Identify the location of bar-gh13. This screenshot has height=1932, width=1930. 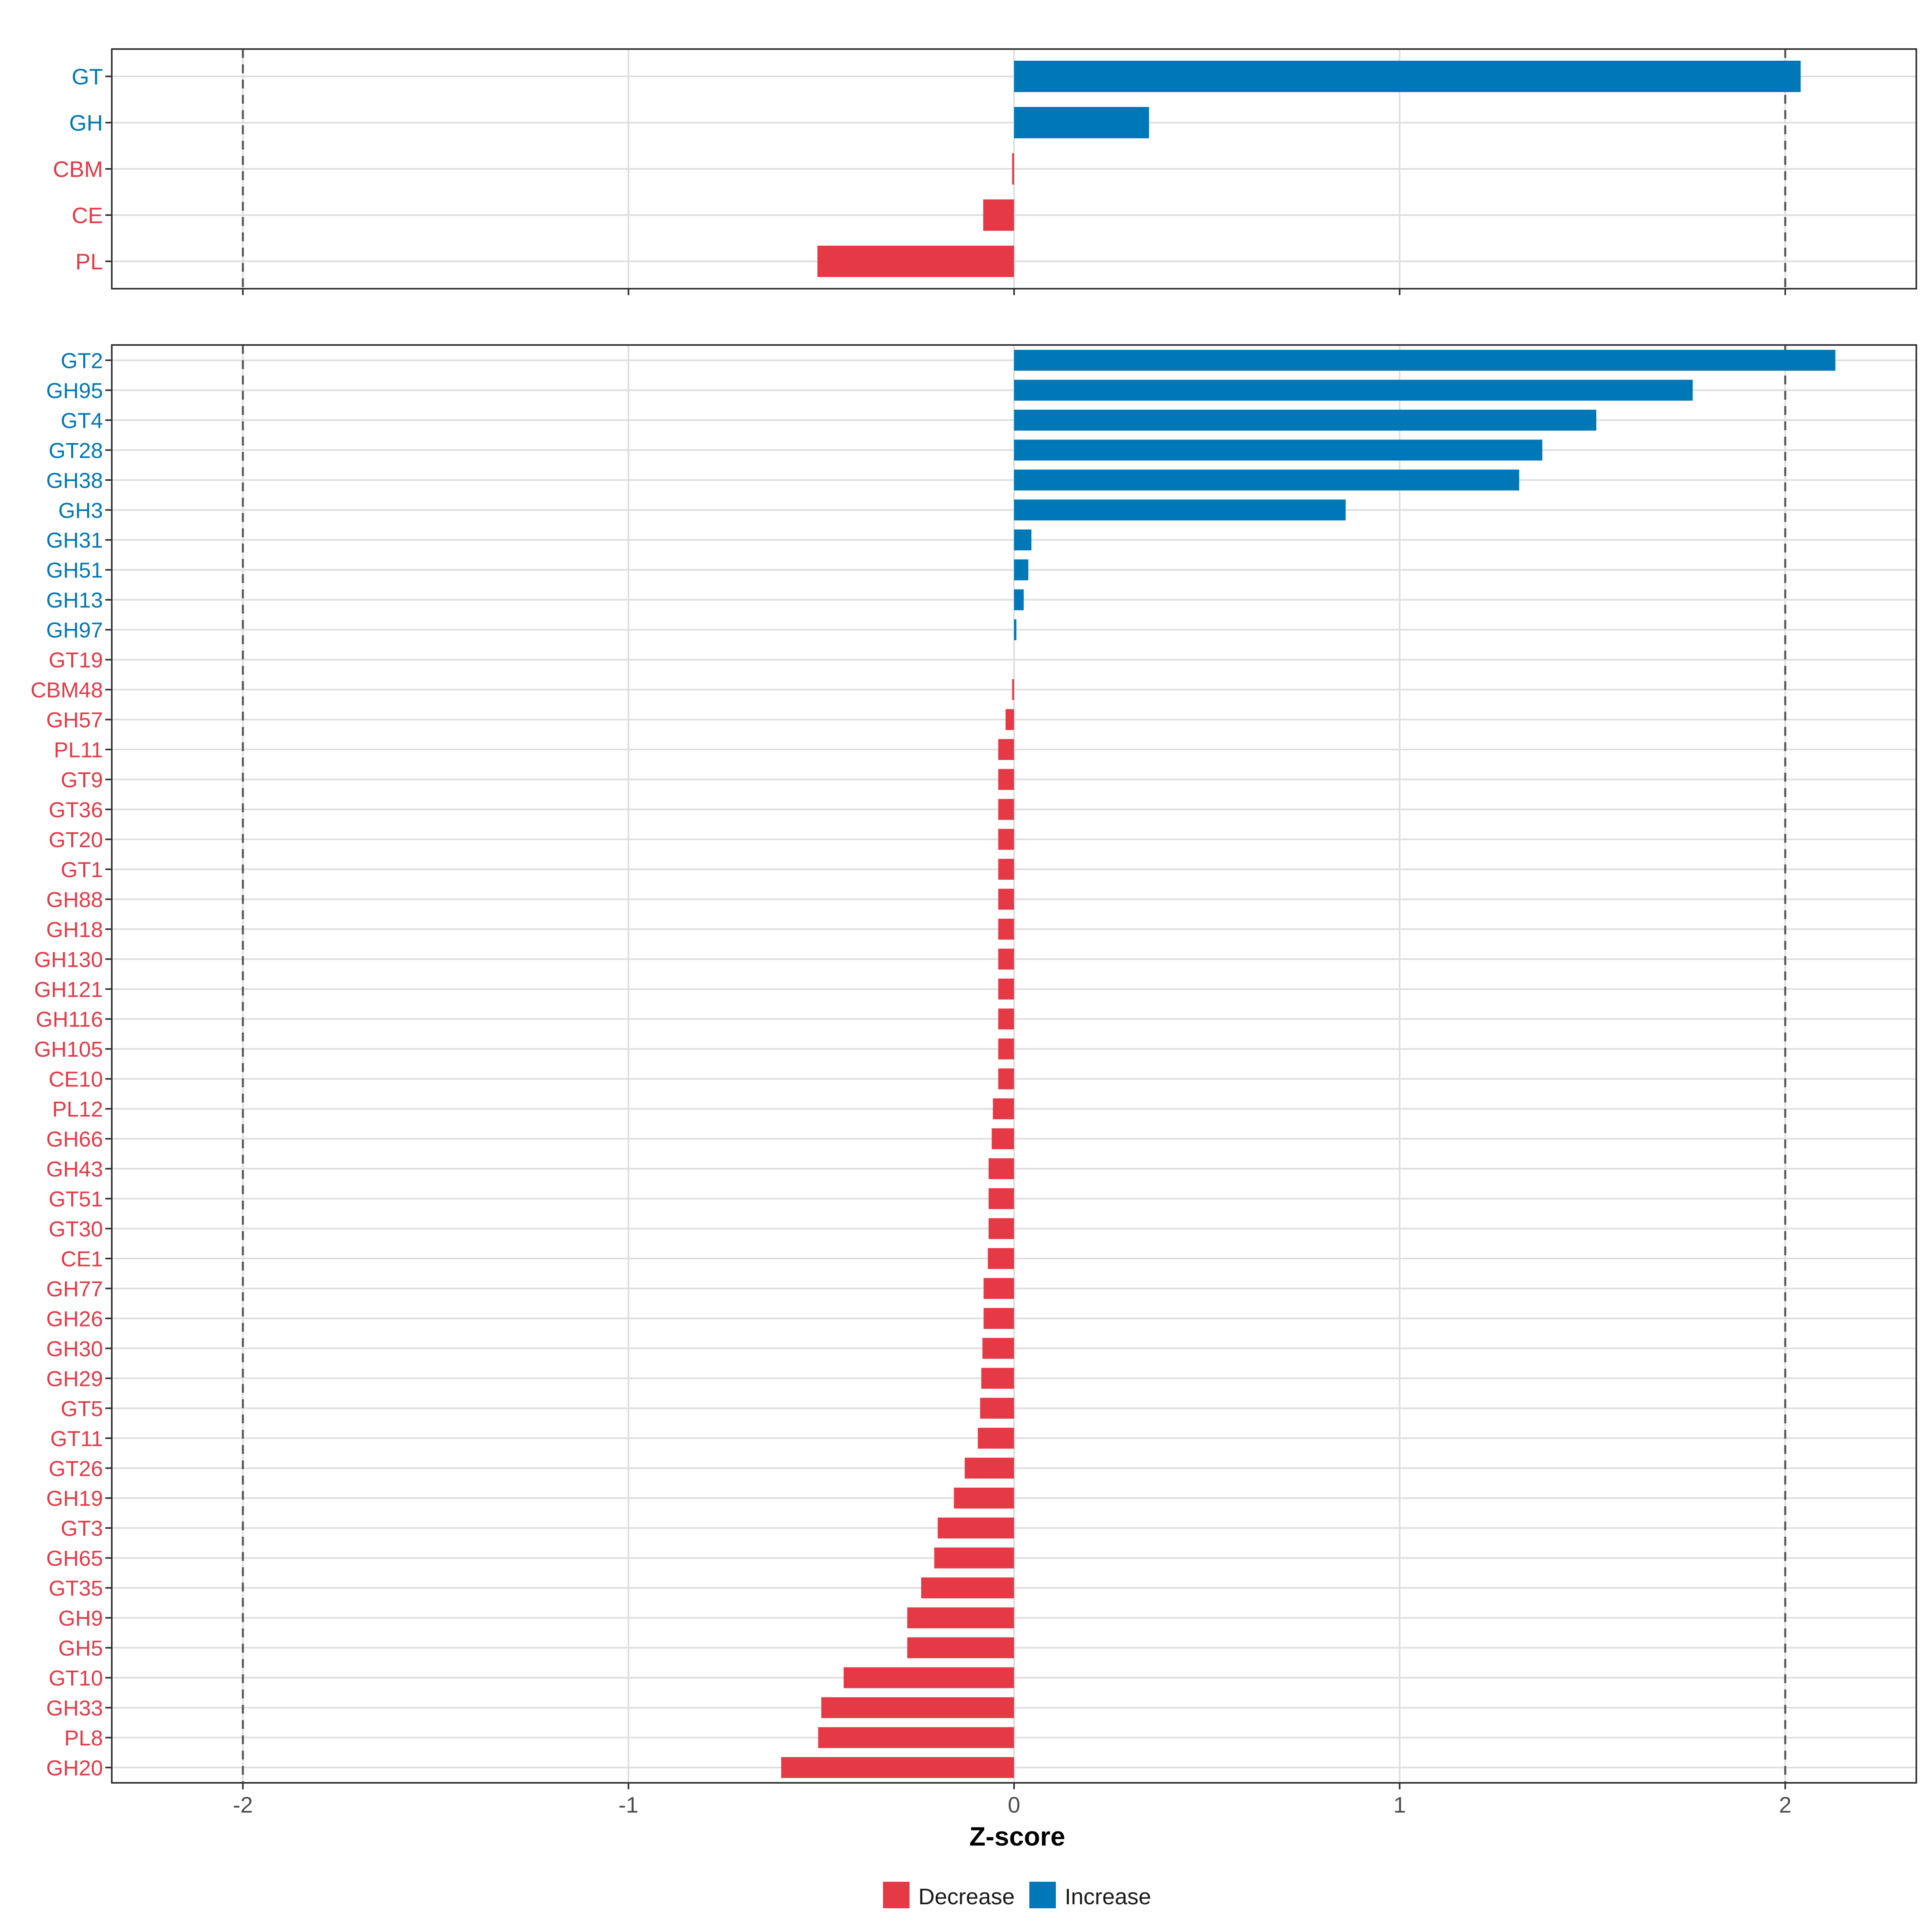
(1019, 599).